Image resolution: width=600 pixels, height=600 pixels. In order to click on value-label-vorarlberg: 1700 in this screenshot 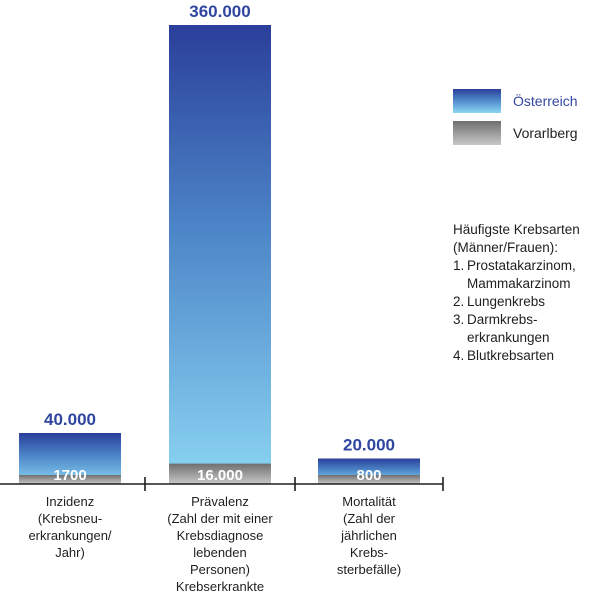, I will do `click(69, 475)`.